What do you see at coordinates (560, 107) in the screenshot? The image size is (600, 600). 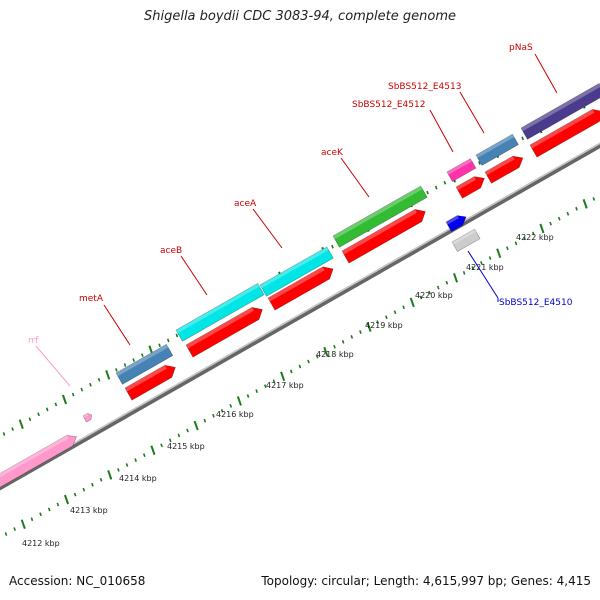 I see `pNaS-box-shine` at bounding box center [560, 107].